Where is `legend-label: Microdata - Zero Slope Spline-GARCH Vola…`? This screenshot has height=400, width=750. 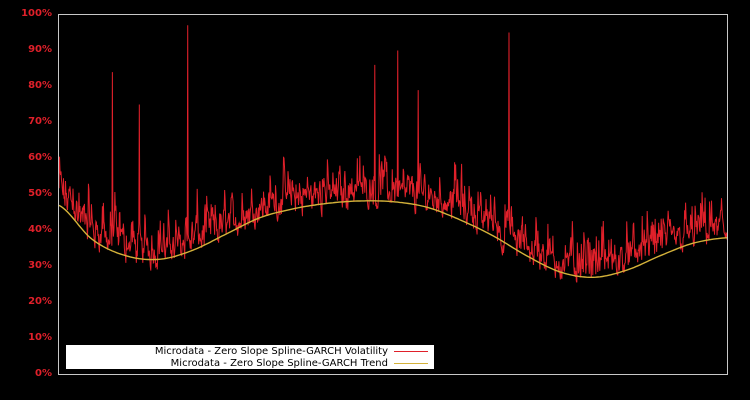
legend-label: Microdata - Zero Slope Spline-GARCH Vola… is located at coordinates (271, 351).